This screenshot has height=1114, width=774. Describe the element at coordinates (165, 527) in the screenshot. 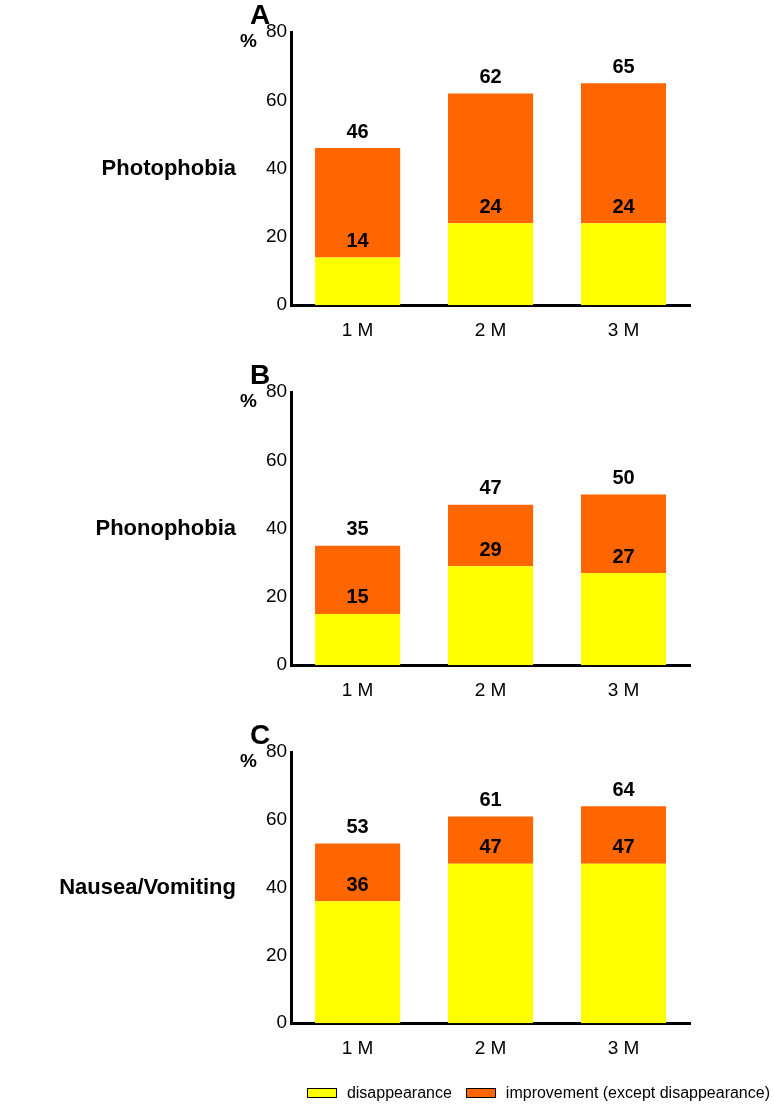

I see `text: Phonophobia` at that location.